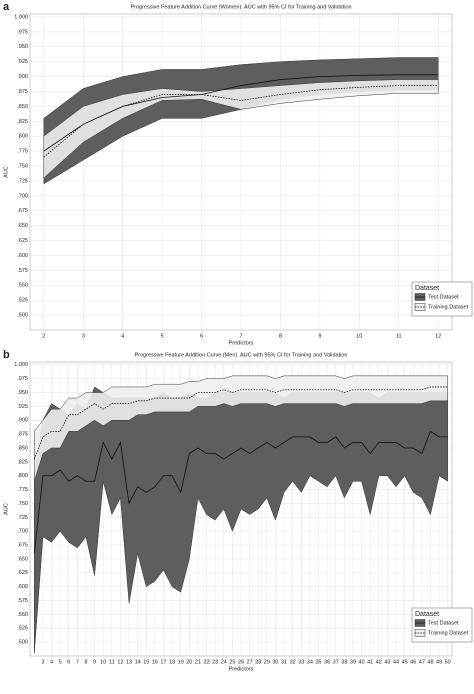  Describe the element at coordinates (155, 662) in the screenshot. I see `x-tick-label: 16` at that location.